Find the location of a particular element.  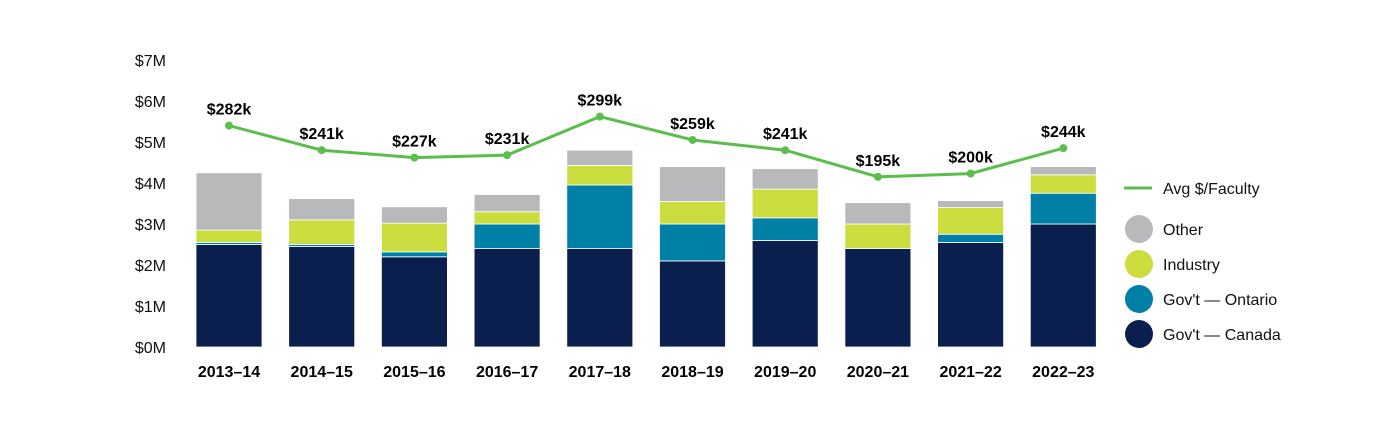

x-tick-label: 2016–17 is located at coordinates (507, 372).